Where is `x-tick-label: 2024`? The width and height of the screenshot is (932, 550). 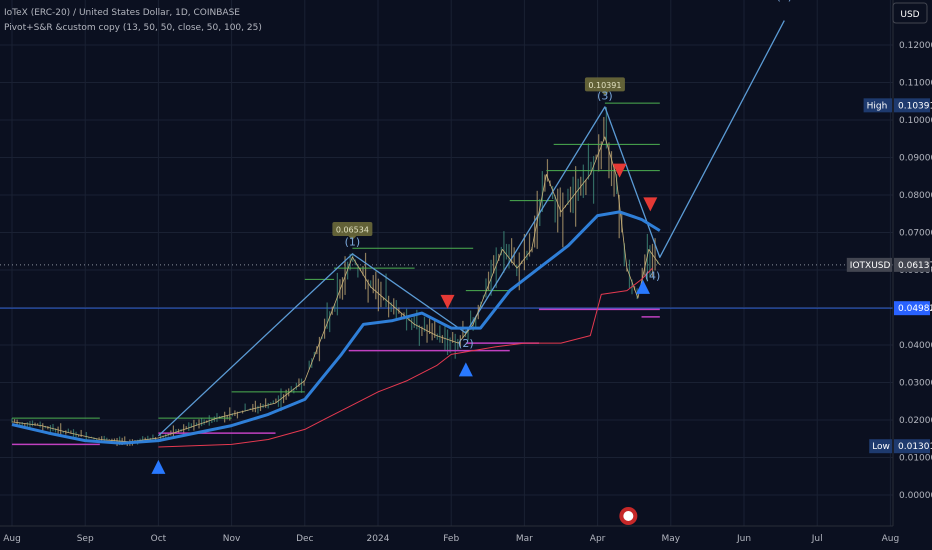
x-tick-label: 2024 is located at coordinates (378, 539).